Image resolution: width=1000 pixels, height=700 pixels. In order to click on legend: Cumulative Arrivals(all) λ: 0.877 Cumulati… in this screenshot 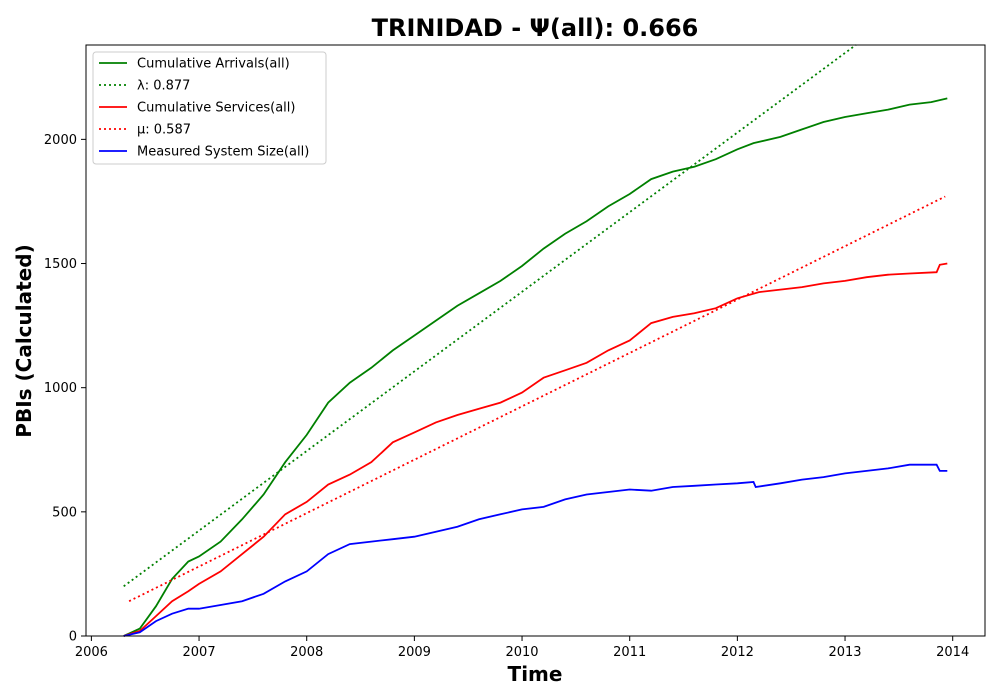, I will do `click(209, 108)`.